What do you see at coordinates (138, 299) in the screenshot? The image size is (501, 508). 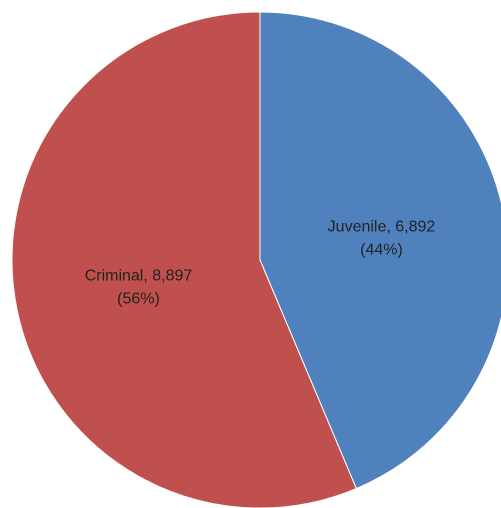 I see `slice-percent-criminal: (56%)` at bounding box center [138, 299].